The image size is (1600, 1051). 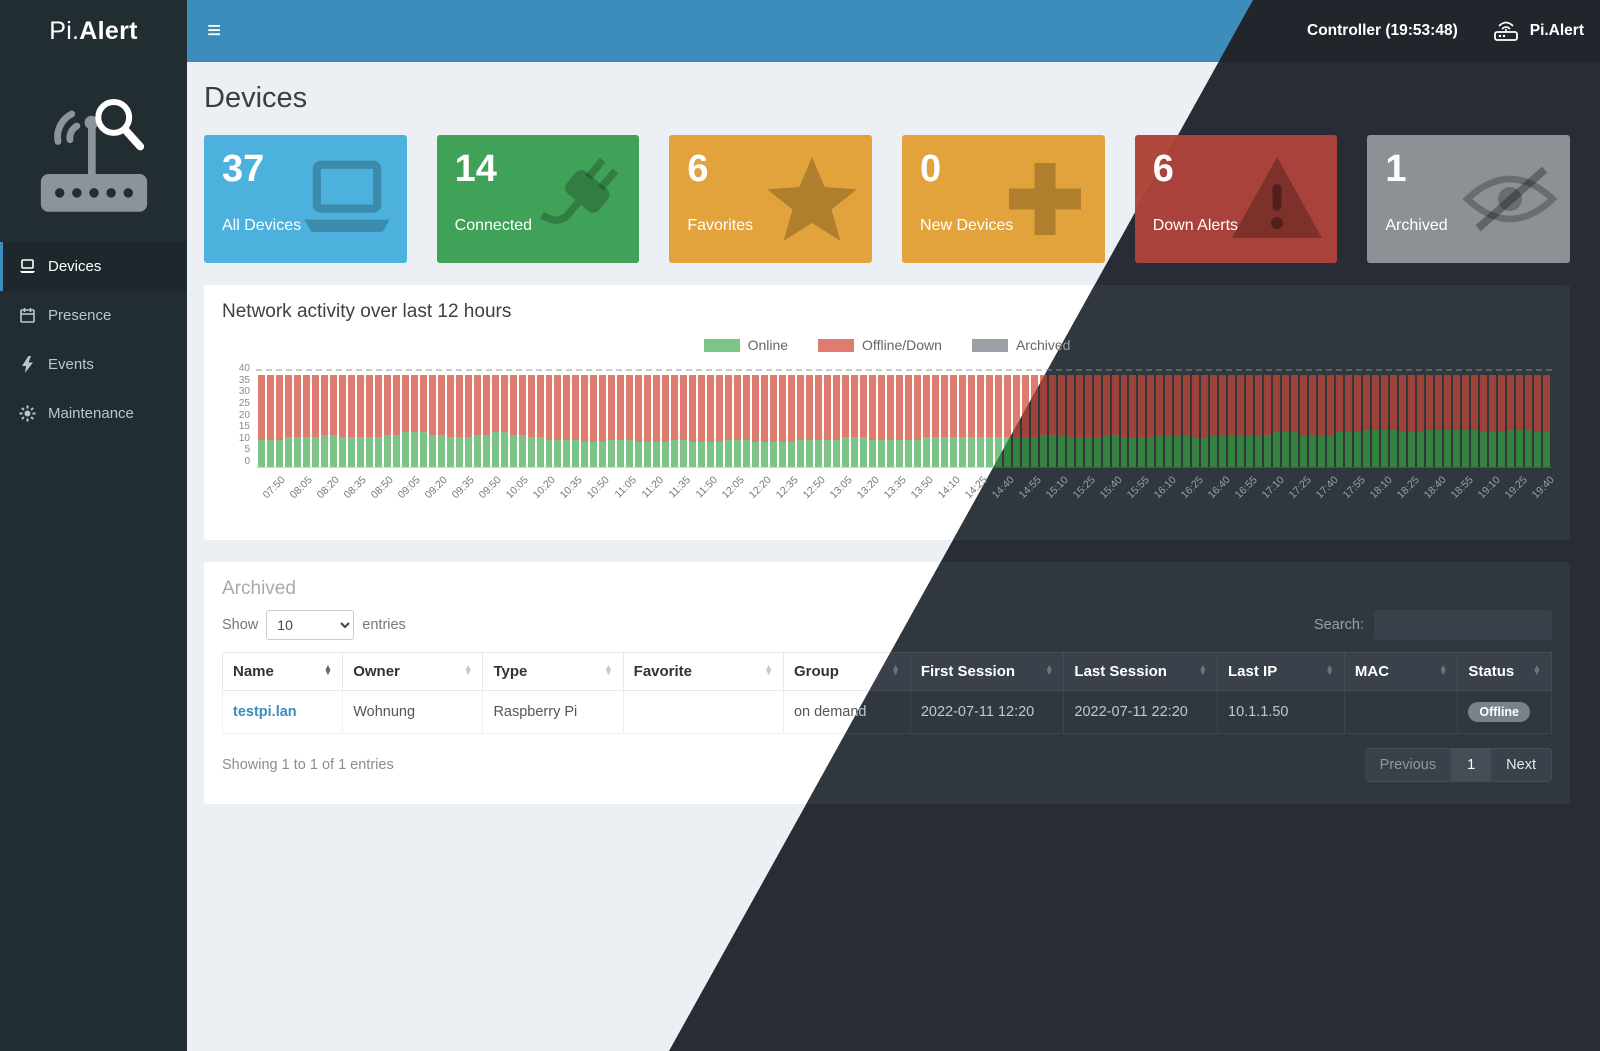 What do you see at coordinates (1020, 345) in the screenshot?
I see `legend-item-archived: Archived` at bounding box center [1020, 345].